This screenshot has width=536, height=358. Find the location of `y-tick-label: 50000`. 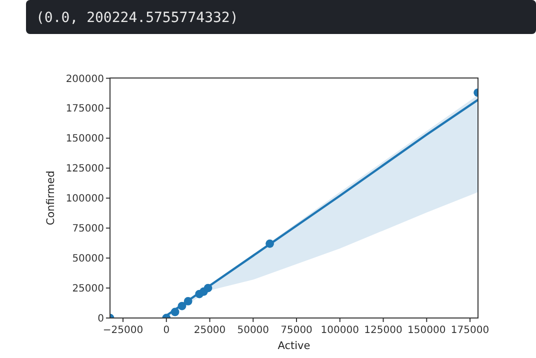

y-tick-label: 50000 is located at coordinates (88, 259).